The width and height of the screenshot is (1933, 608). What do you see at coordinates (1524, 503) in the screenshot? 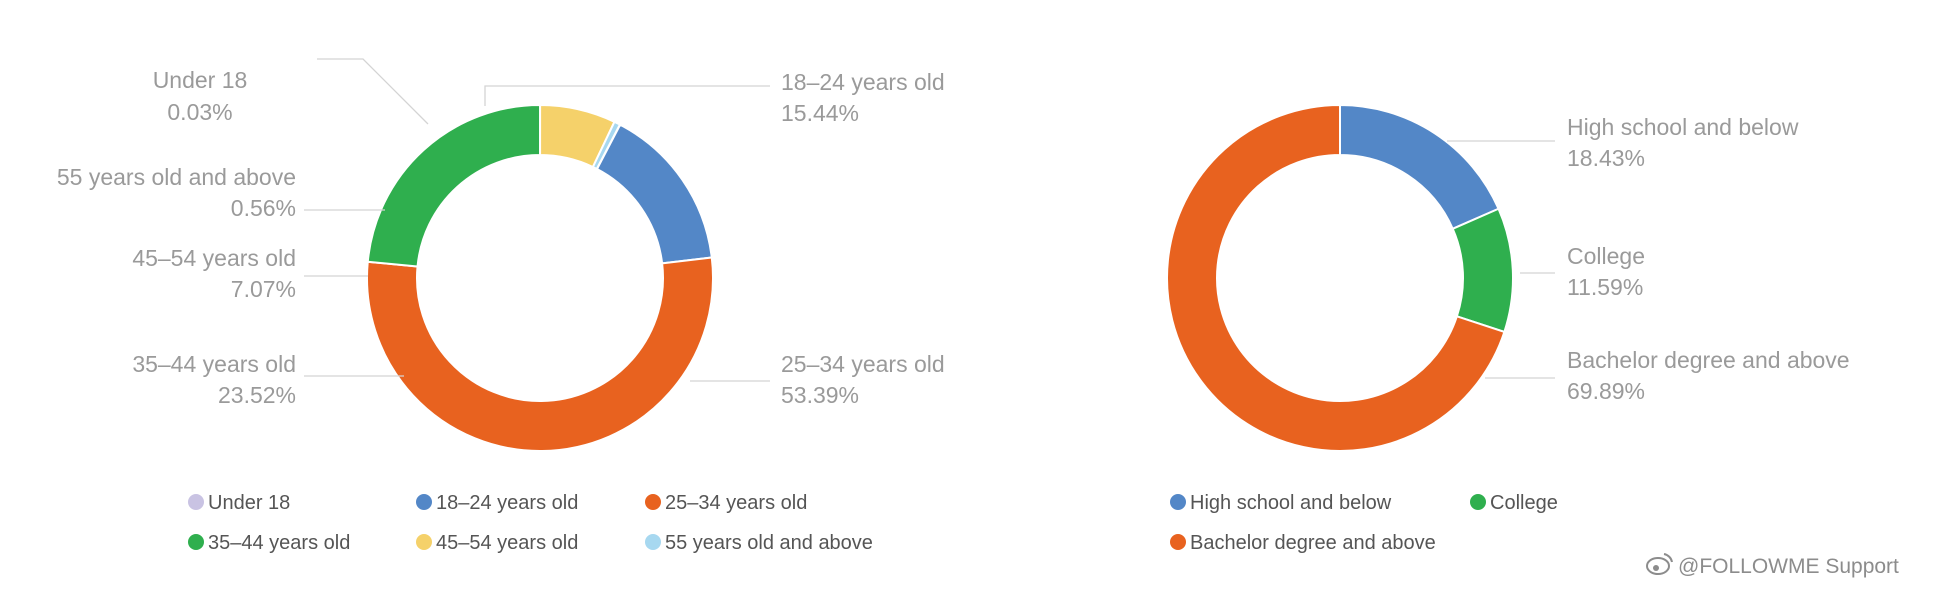
I see `legend-label: College` at bounding box center [1524, 503].